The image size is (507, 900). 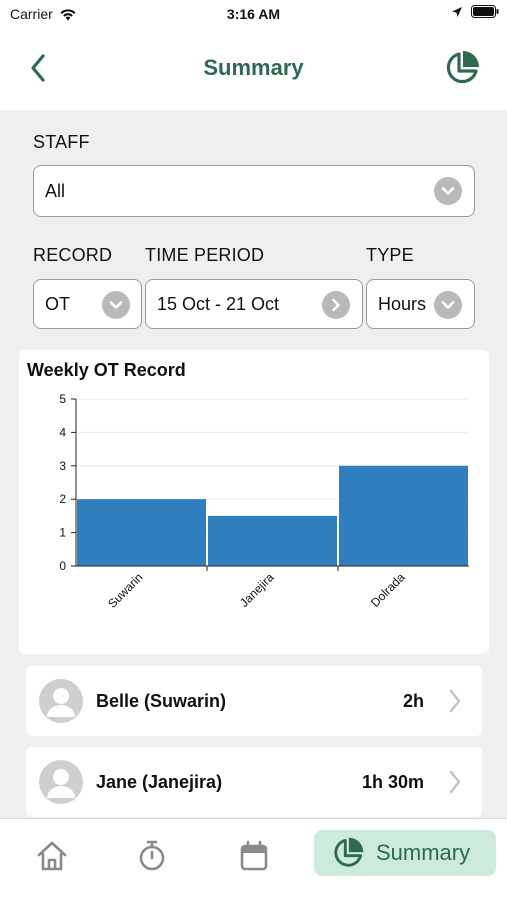 What do you see at coordinates (218, 303) in the screenshot?
I see `time-period-select-value: 15 Oct - 21 Oct` at bounding box center [218, 303].